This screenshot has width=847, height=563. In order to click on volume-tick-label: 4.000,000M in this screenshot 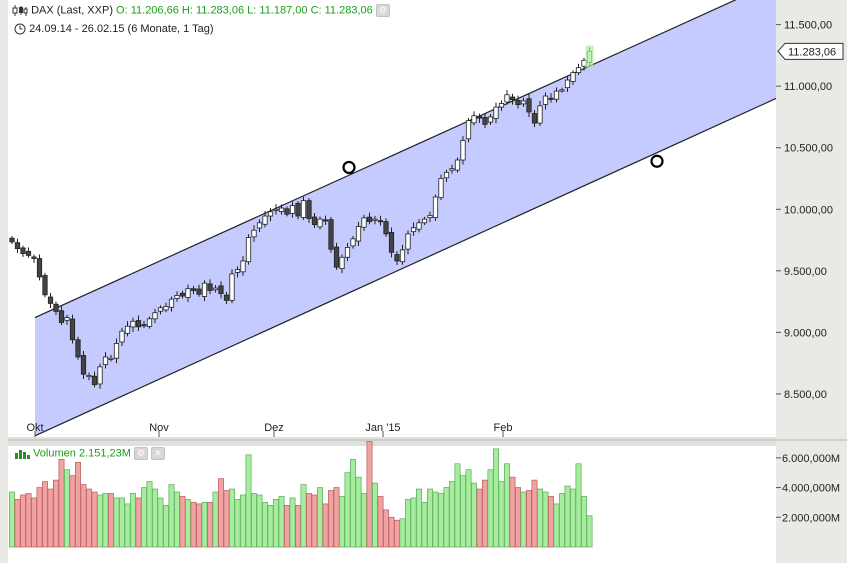, I will do `click(811, 489)`.